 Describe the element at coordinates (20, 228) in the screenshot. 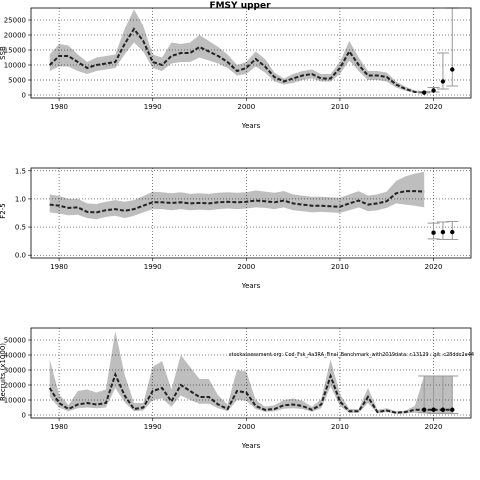

I see `y-tick-label: 0.5` at that location.